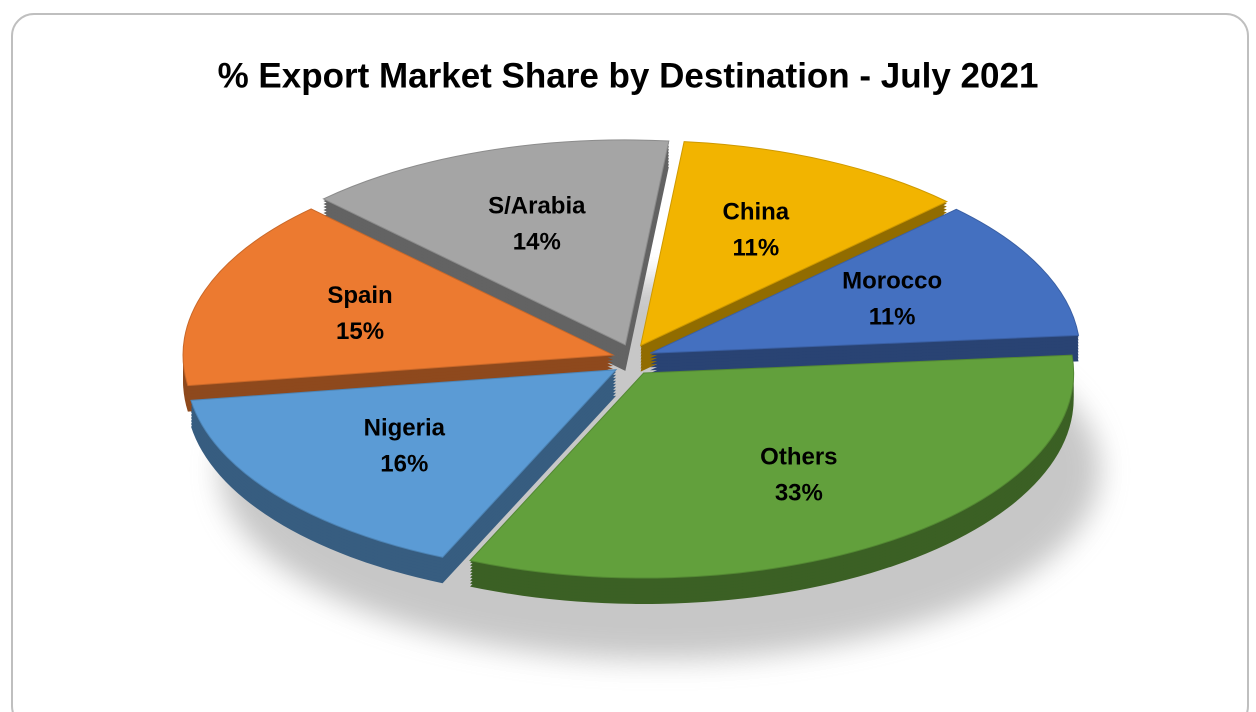 Image resolution: width=1256 pixels, height=712 pixels. What do you see at coordinates (537, 205) in the screenshot?
I see `slice-category-label: S/Arabia` at bounding box center [537, 205].